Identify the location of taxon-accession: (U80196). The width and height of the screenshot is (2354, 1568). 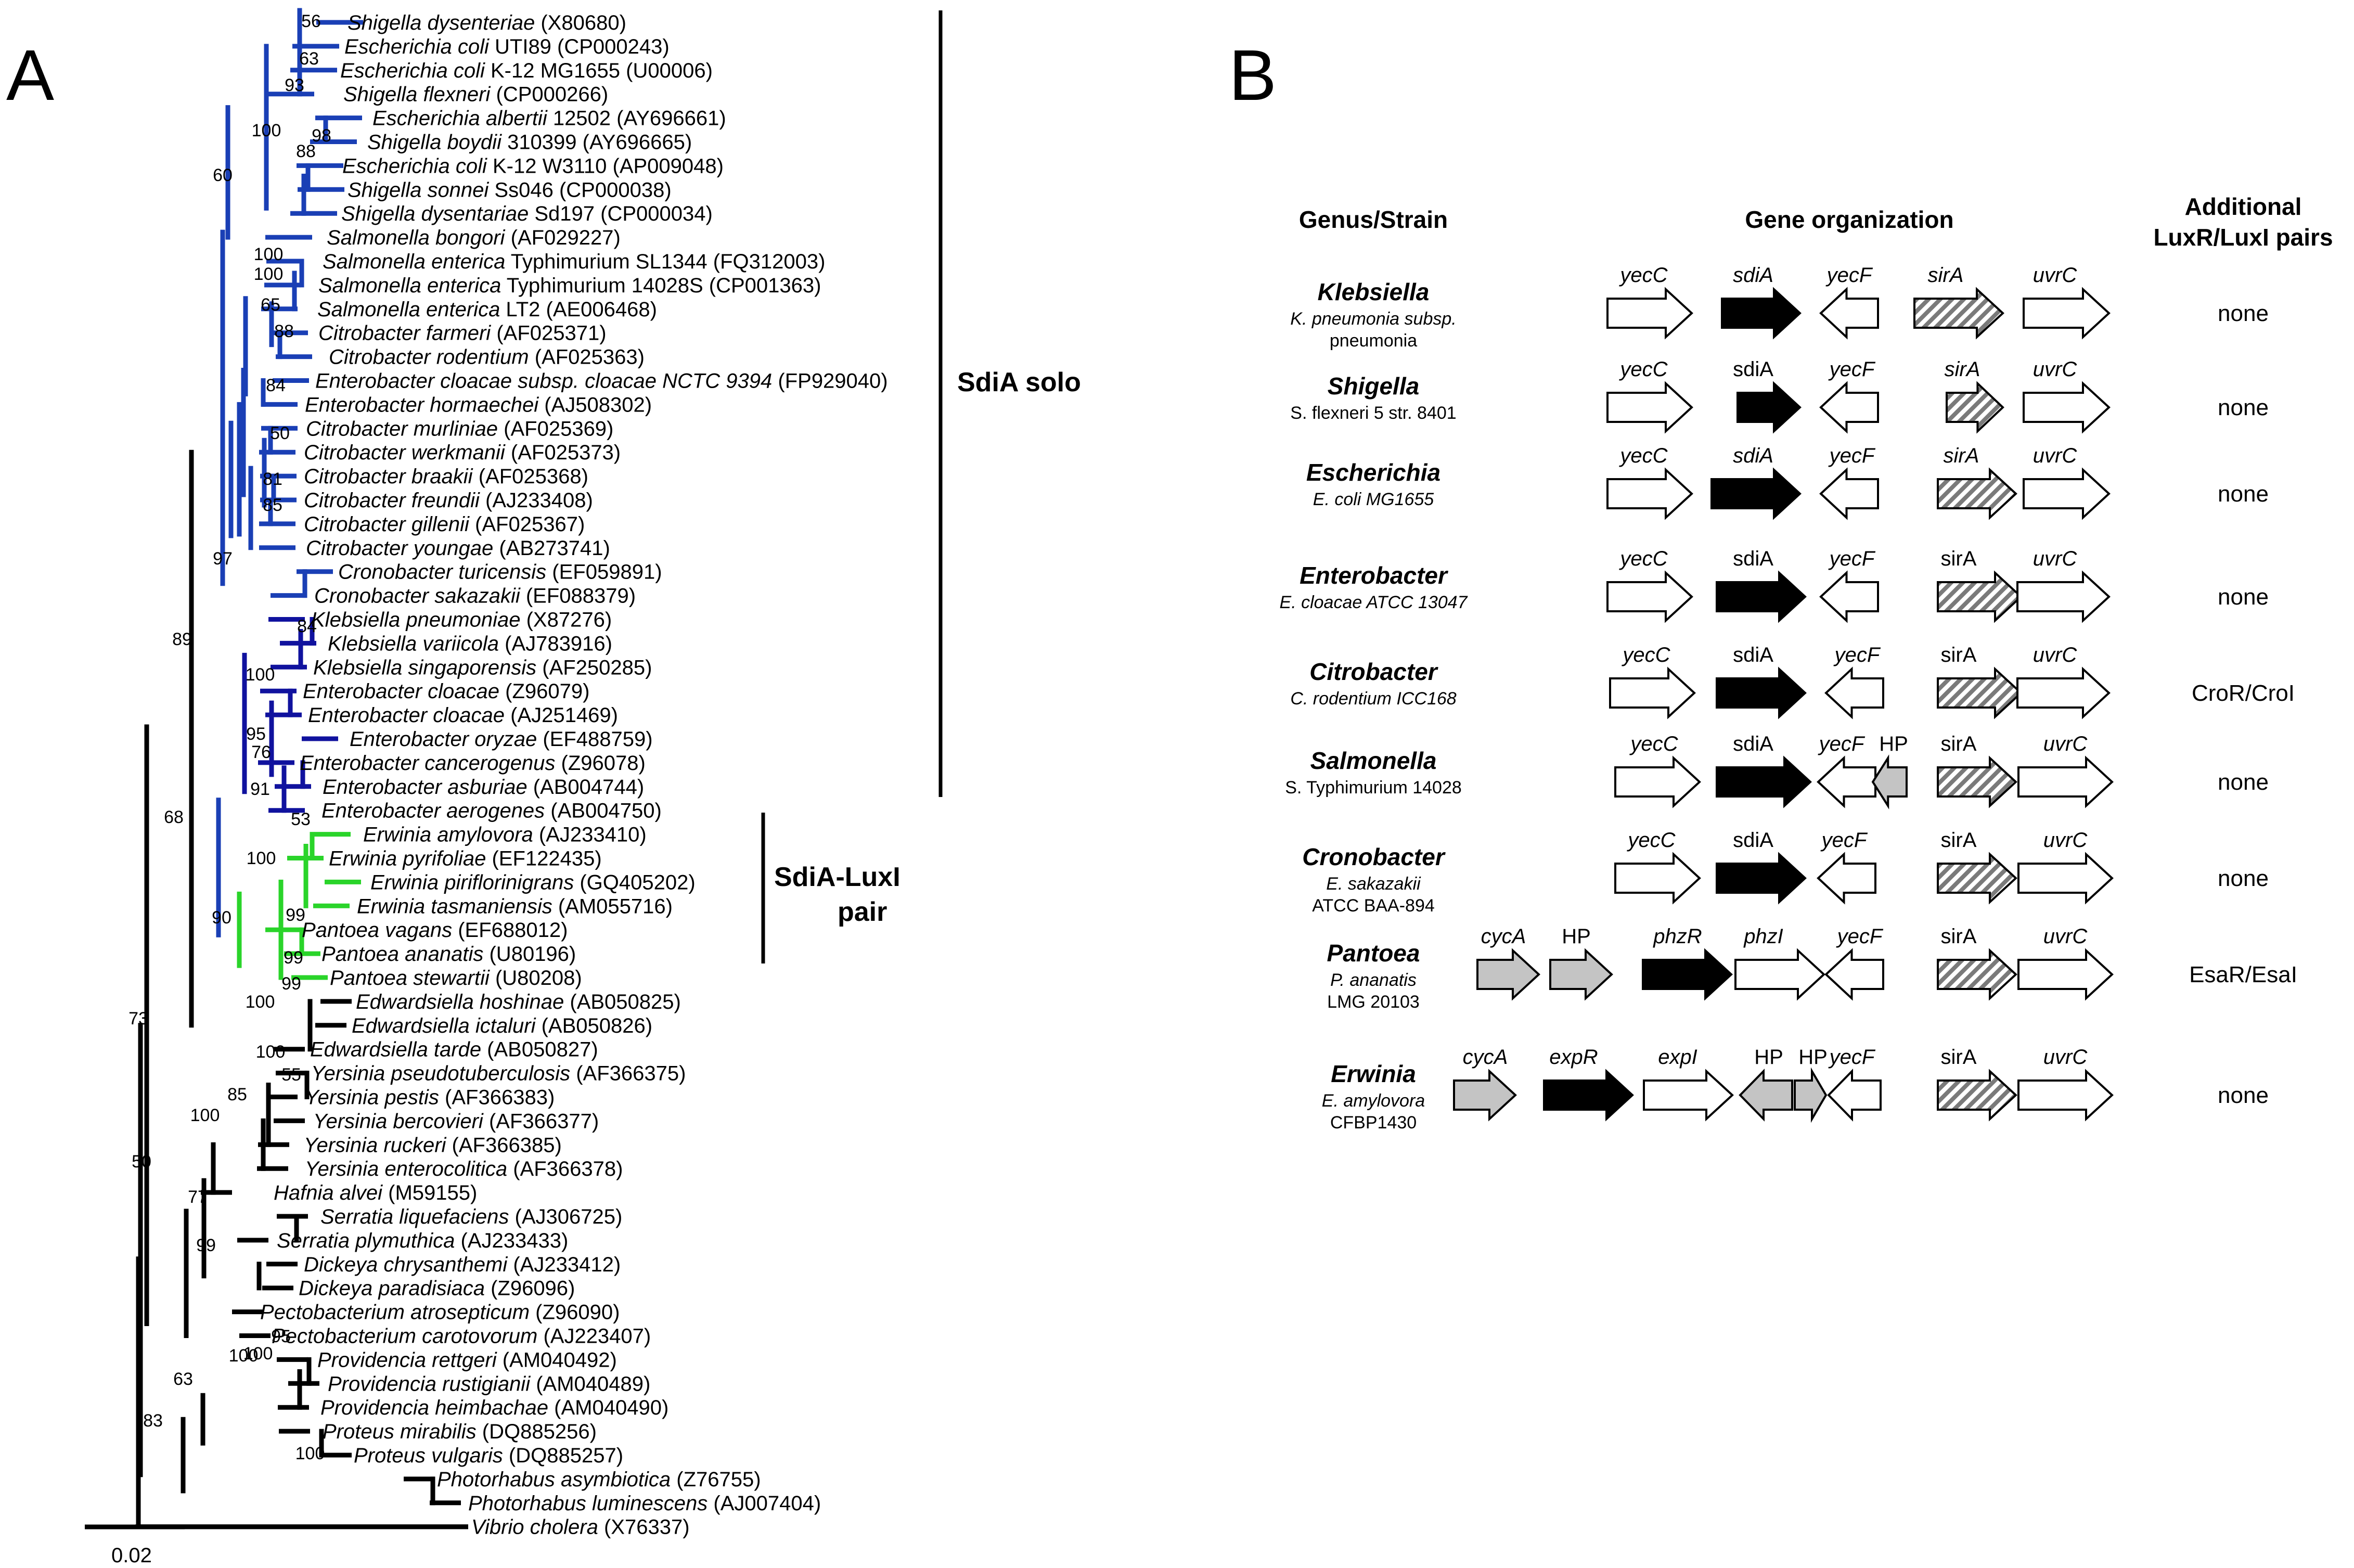
(529, 954).